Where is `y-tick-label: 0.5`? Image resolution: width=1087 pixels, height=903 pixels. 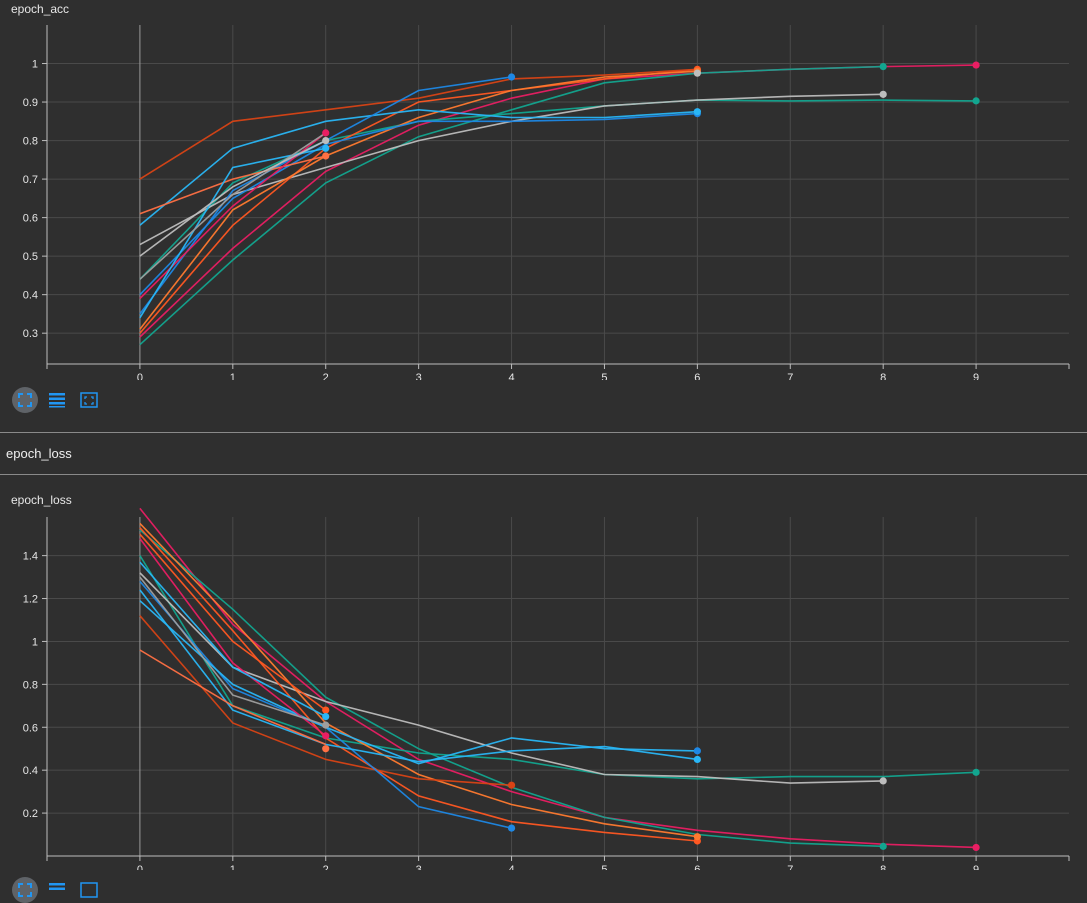
y-tick-label: 0.5 is located at coordinates (30, 257).